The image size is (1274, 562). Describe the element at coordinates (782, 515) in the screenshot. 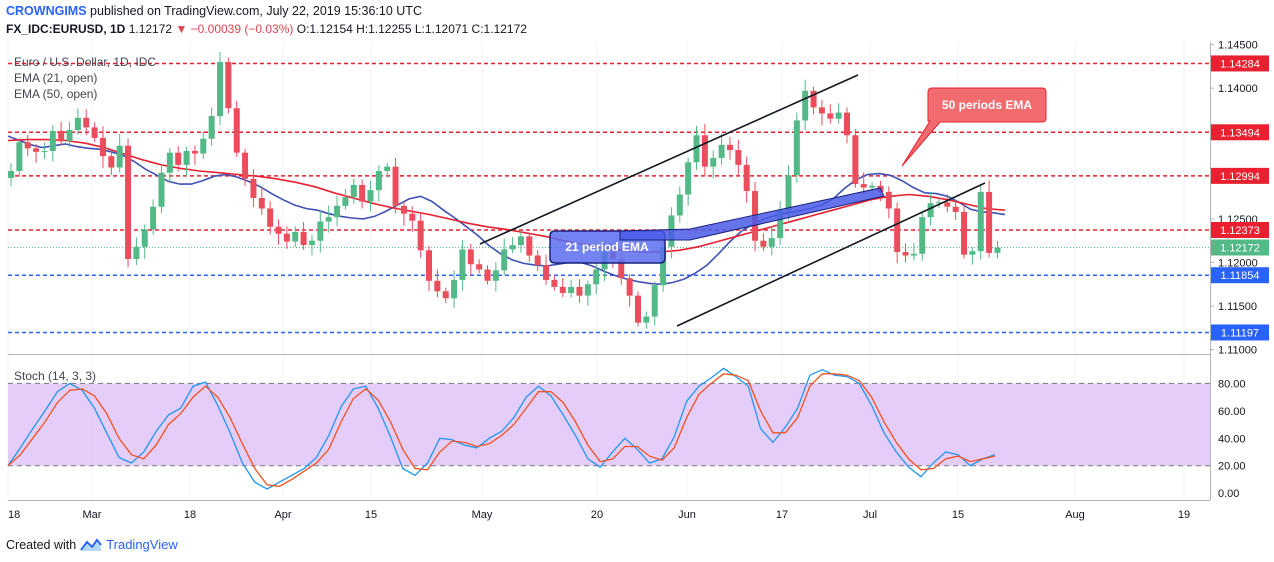

I see `time-tick-label: 17` at that location.